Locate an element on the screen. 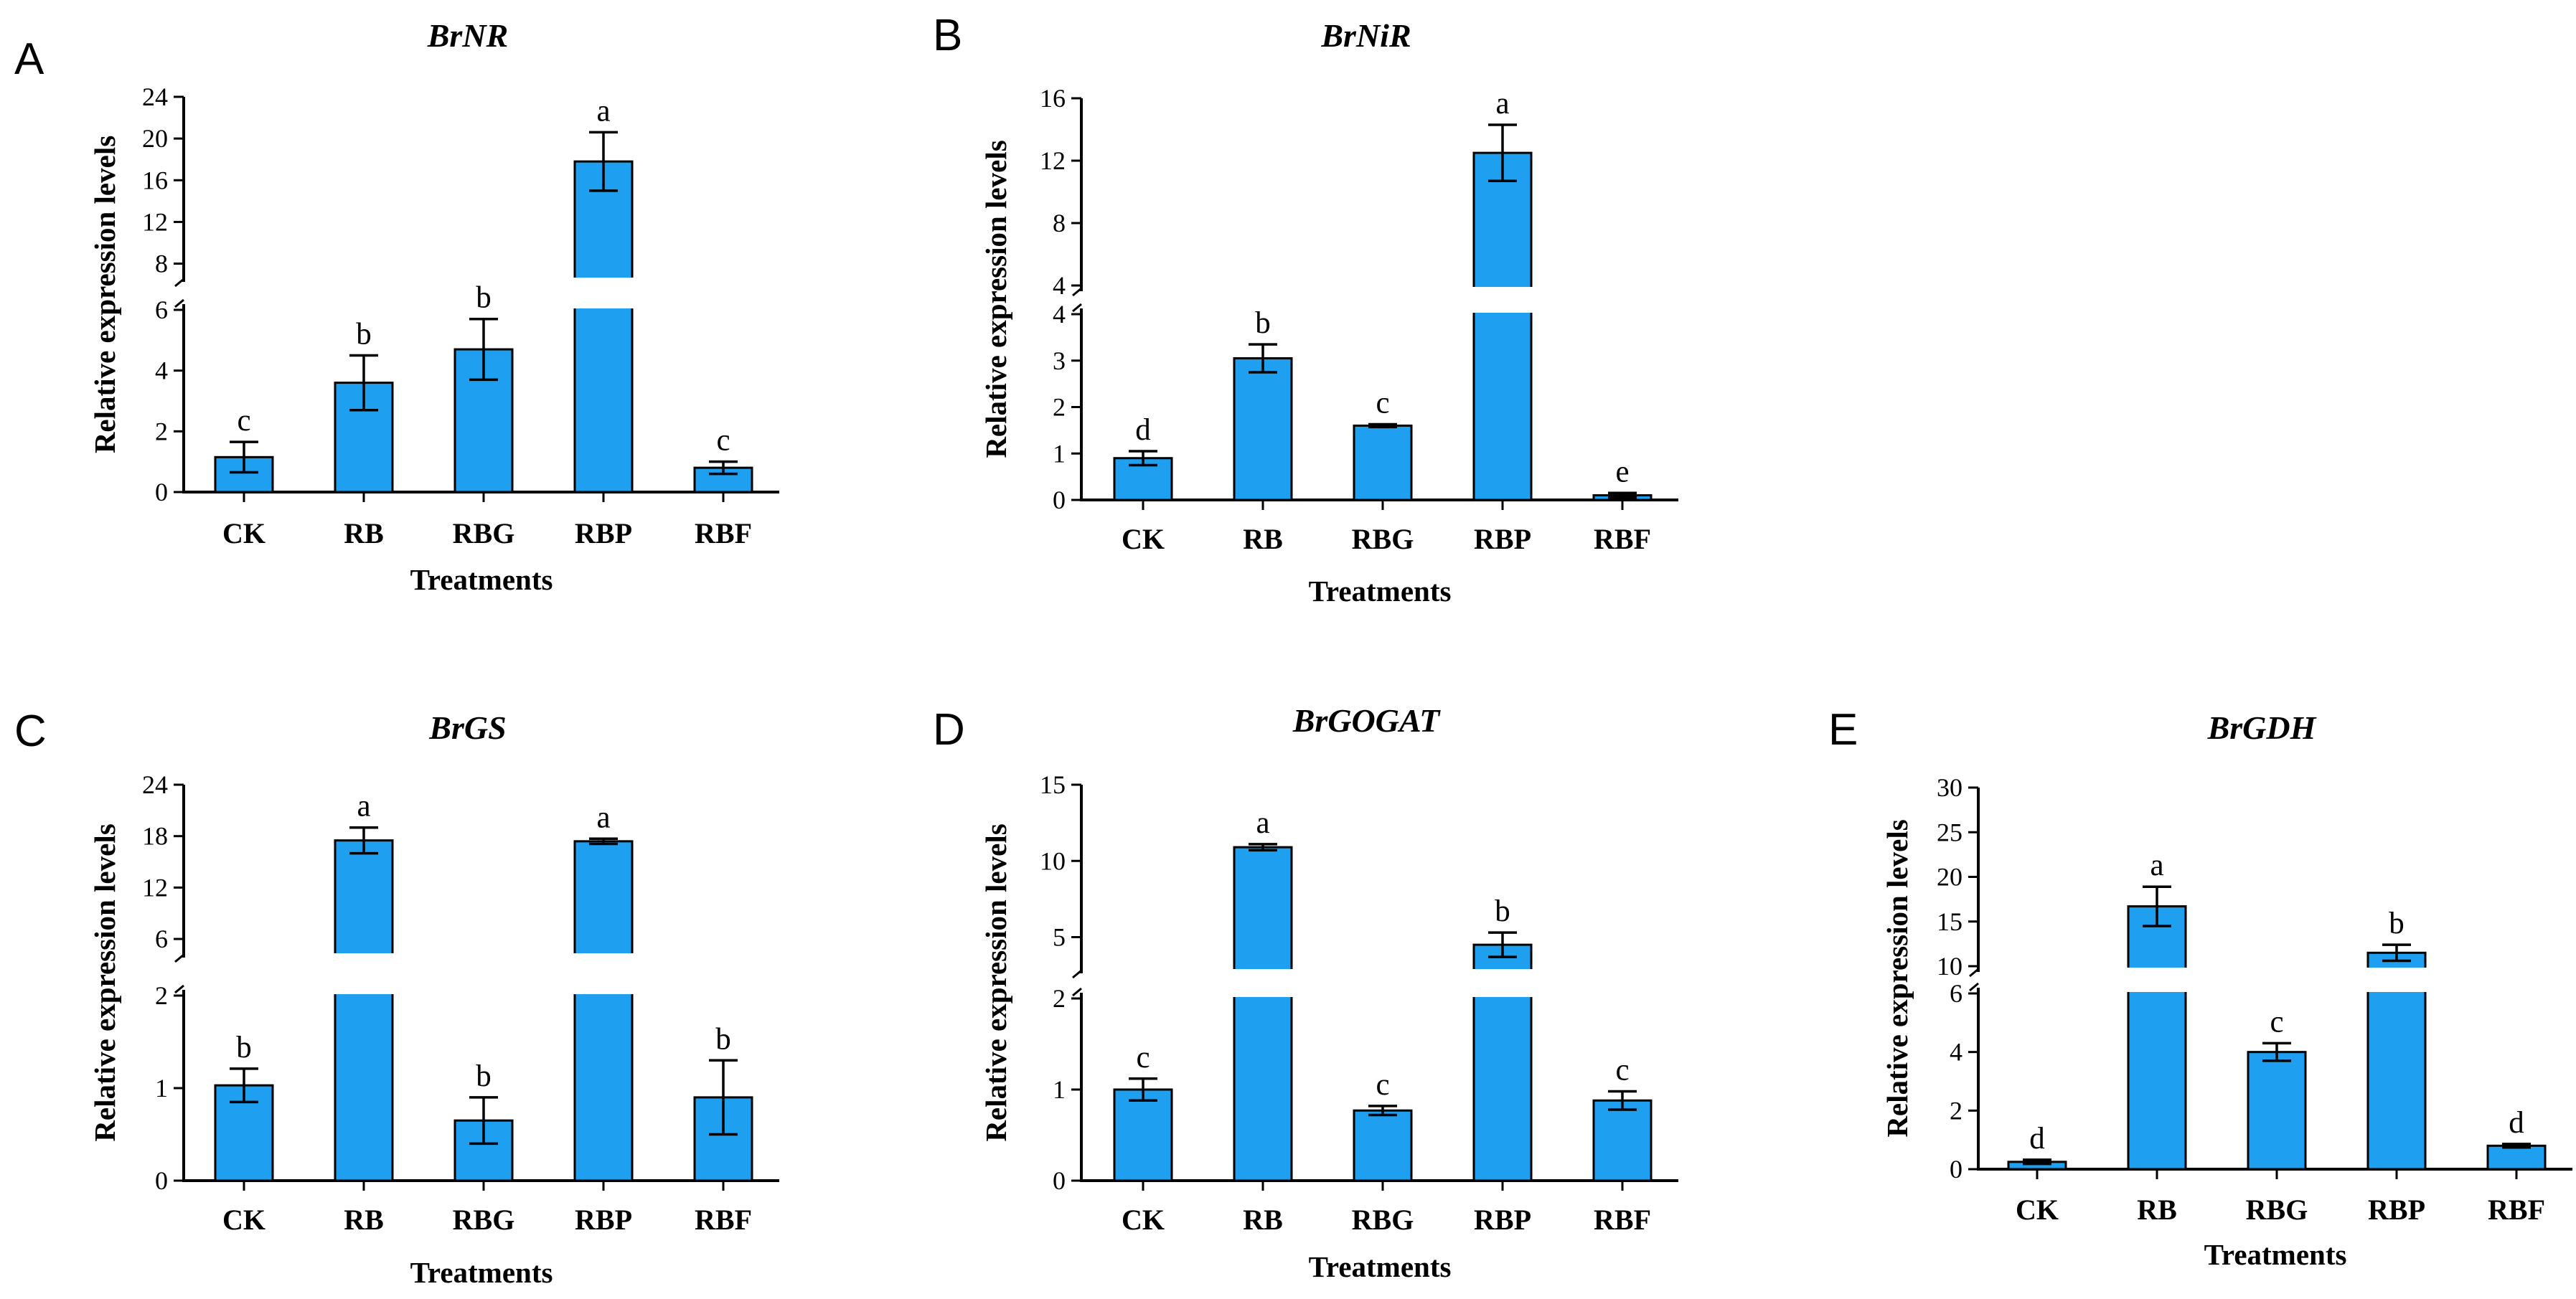 This screenshot has width=2576, height=1299. panel-letter: B is located at coordinates (947, 35).